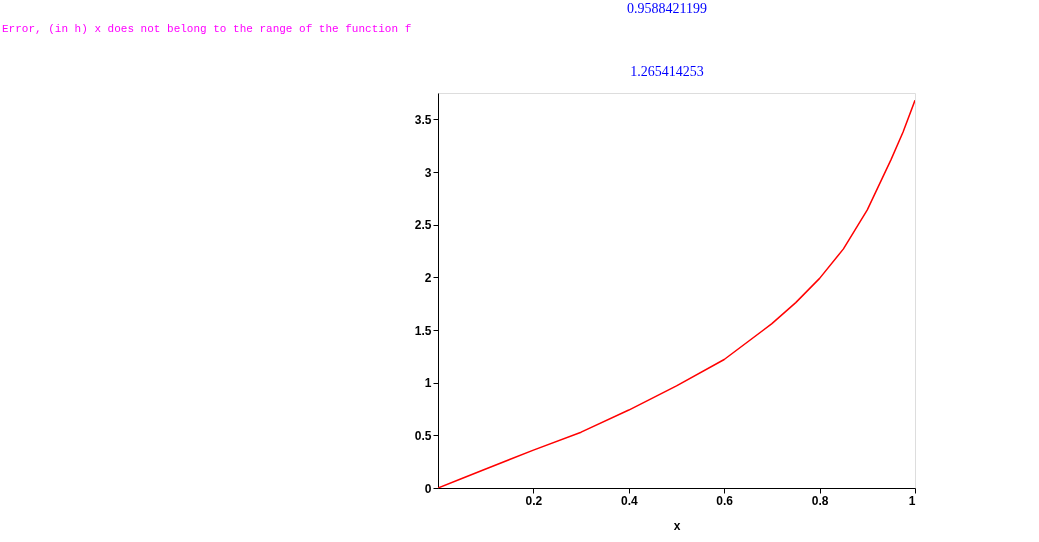 This screenshot has width=1039, height=542. Describe the element at coordinates (667, 71) in the screenshot. I see `text: 1.265414253` at that location.